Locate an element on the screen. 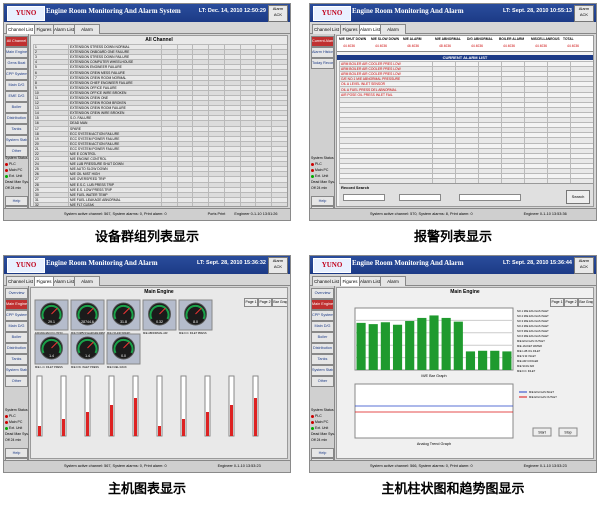 The image size is (600, 510). sidebar-item: Today Record is located at coordinates (322, 63).